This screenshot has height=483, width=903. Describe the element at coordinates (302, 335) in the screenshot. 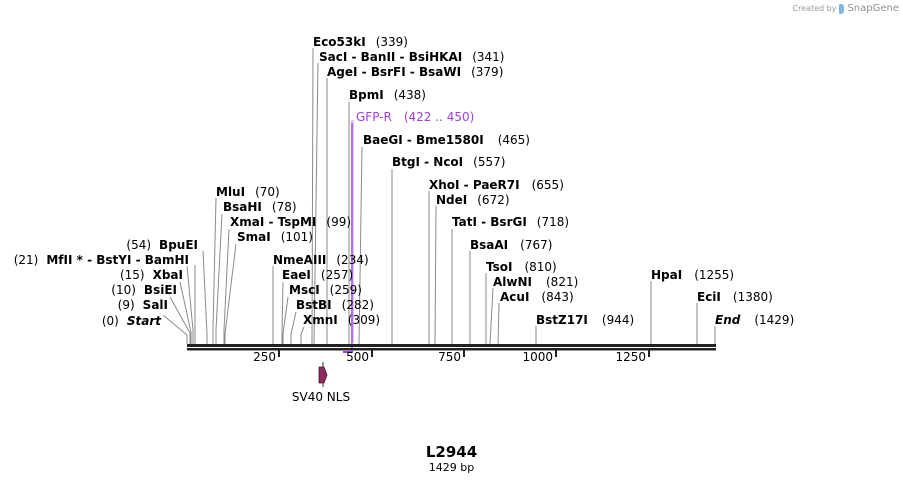

I see `cutline-xmni` at that location.